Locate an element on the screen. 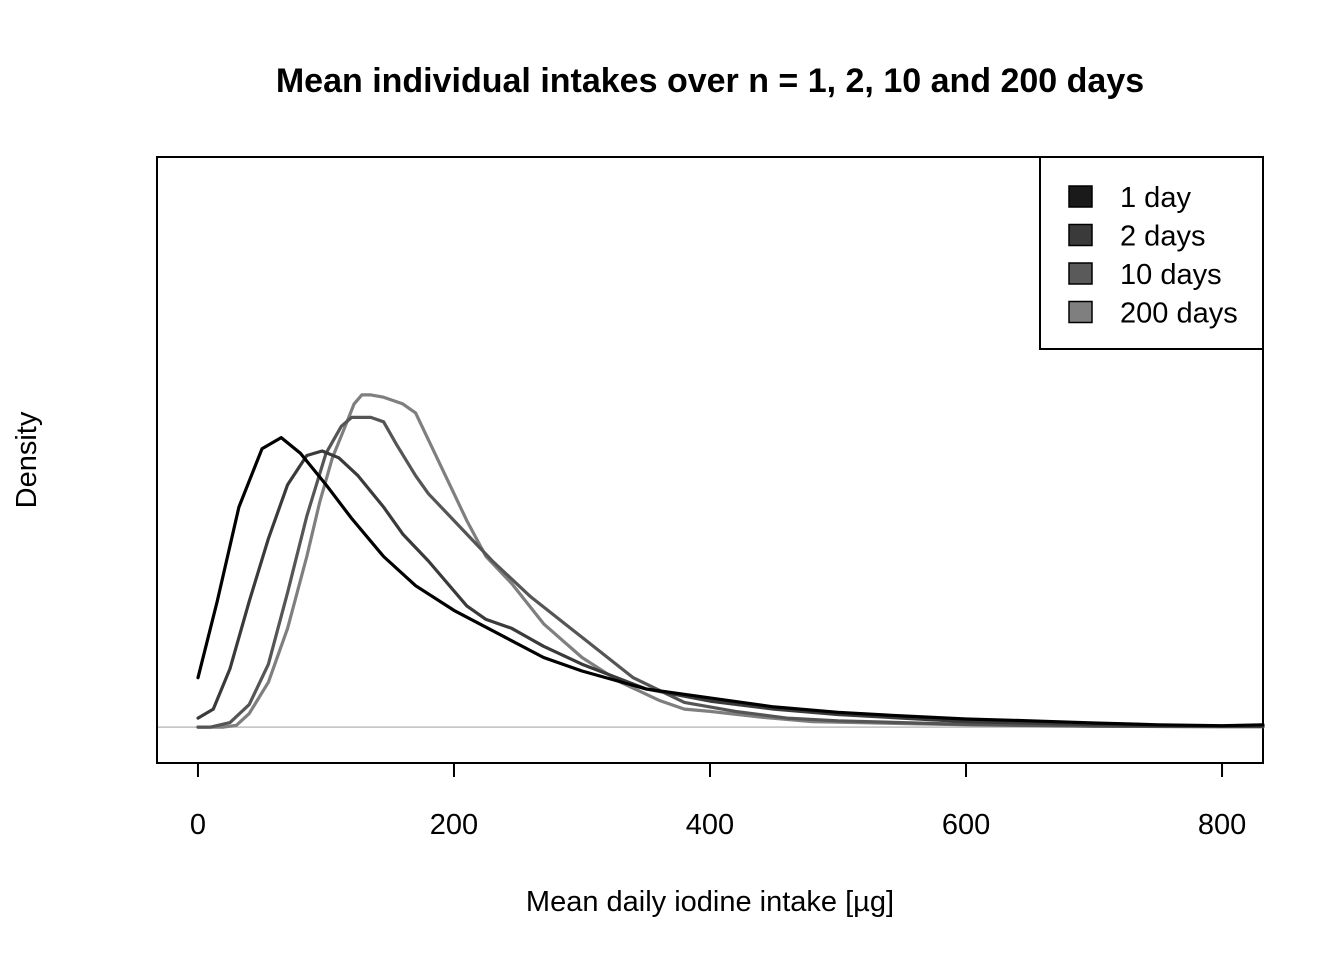  x-tick-label: 200 is located at coordinates (454, 825).